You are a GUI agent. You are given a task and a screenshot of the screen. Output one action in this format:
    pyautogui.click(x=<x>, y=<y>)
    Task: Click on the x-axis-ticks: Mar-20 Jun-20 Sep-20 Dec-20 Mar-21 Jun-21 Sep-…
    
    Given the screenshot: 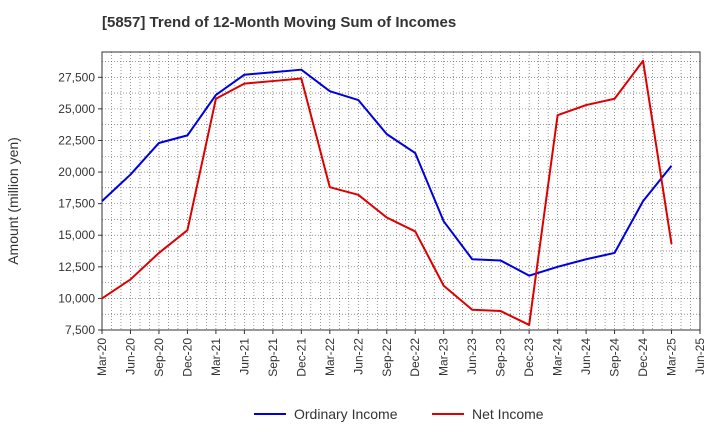 What is the action you would take?
    pyautogui.click(x=401, y=353)
    